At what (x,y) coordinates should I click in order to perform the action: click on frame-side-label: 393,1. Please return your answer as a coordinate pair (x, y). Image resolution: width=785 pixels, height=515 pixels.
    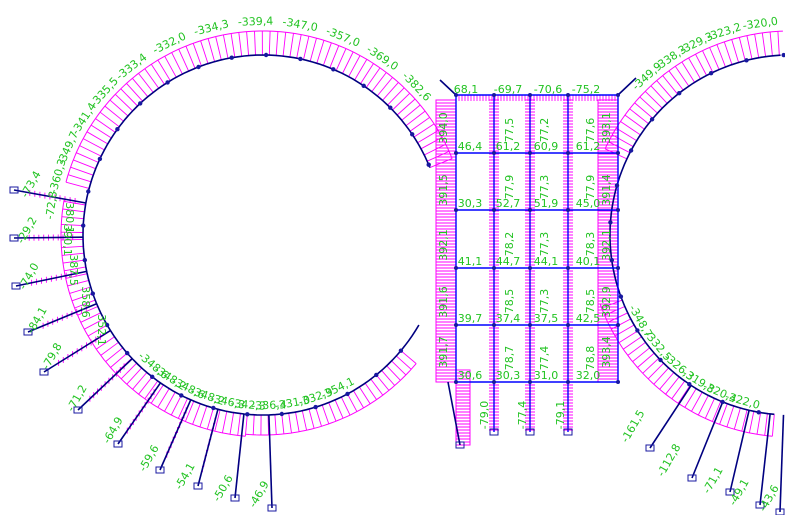
    Looking at the image, I should click on (606, 128).